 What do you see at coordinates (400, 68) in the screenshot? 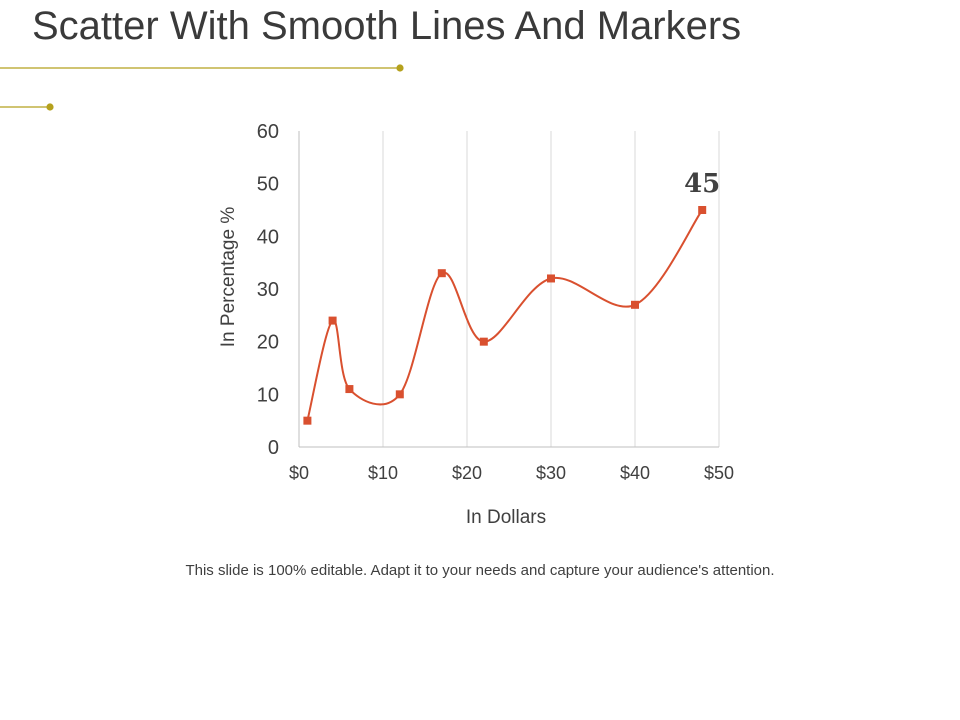
I see `decoration-dot-long` at bounding box center [400, 68].